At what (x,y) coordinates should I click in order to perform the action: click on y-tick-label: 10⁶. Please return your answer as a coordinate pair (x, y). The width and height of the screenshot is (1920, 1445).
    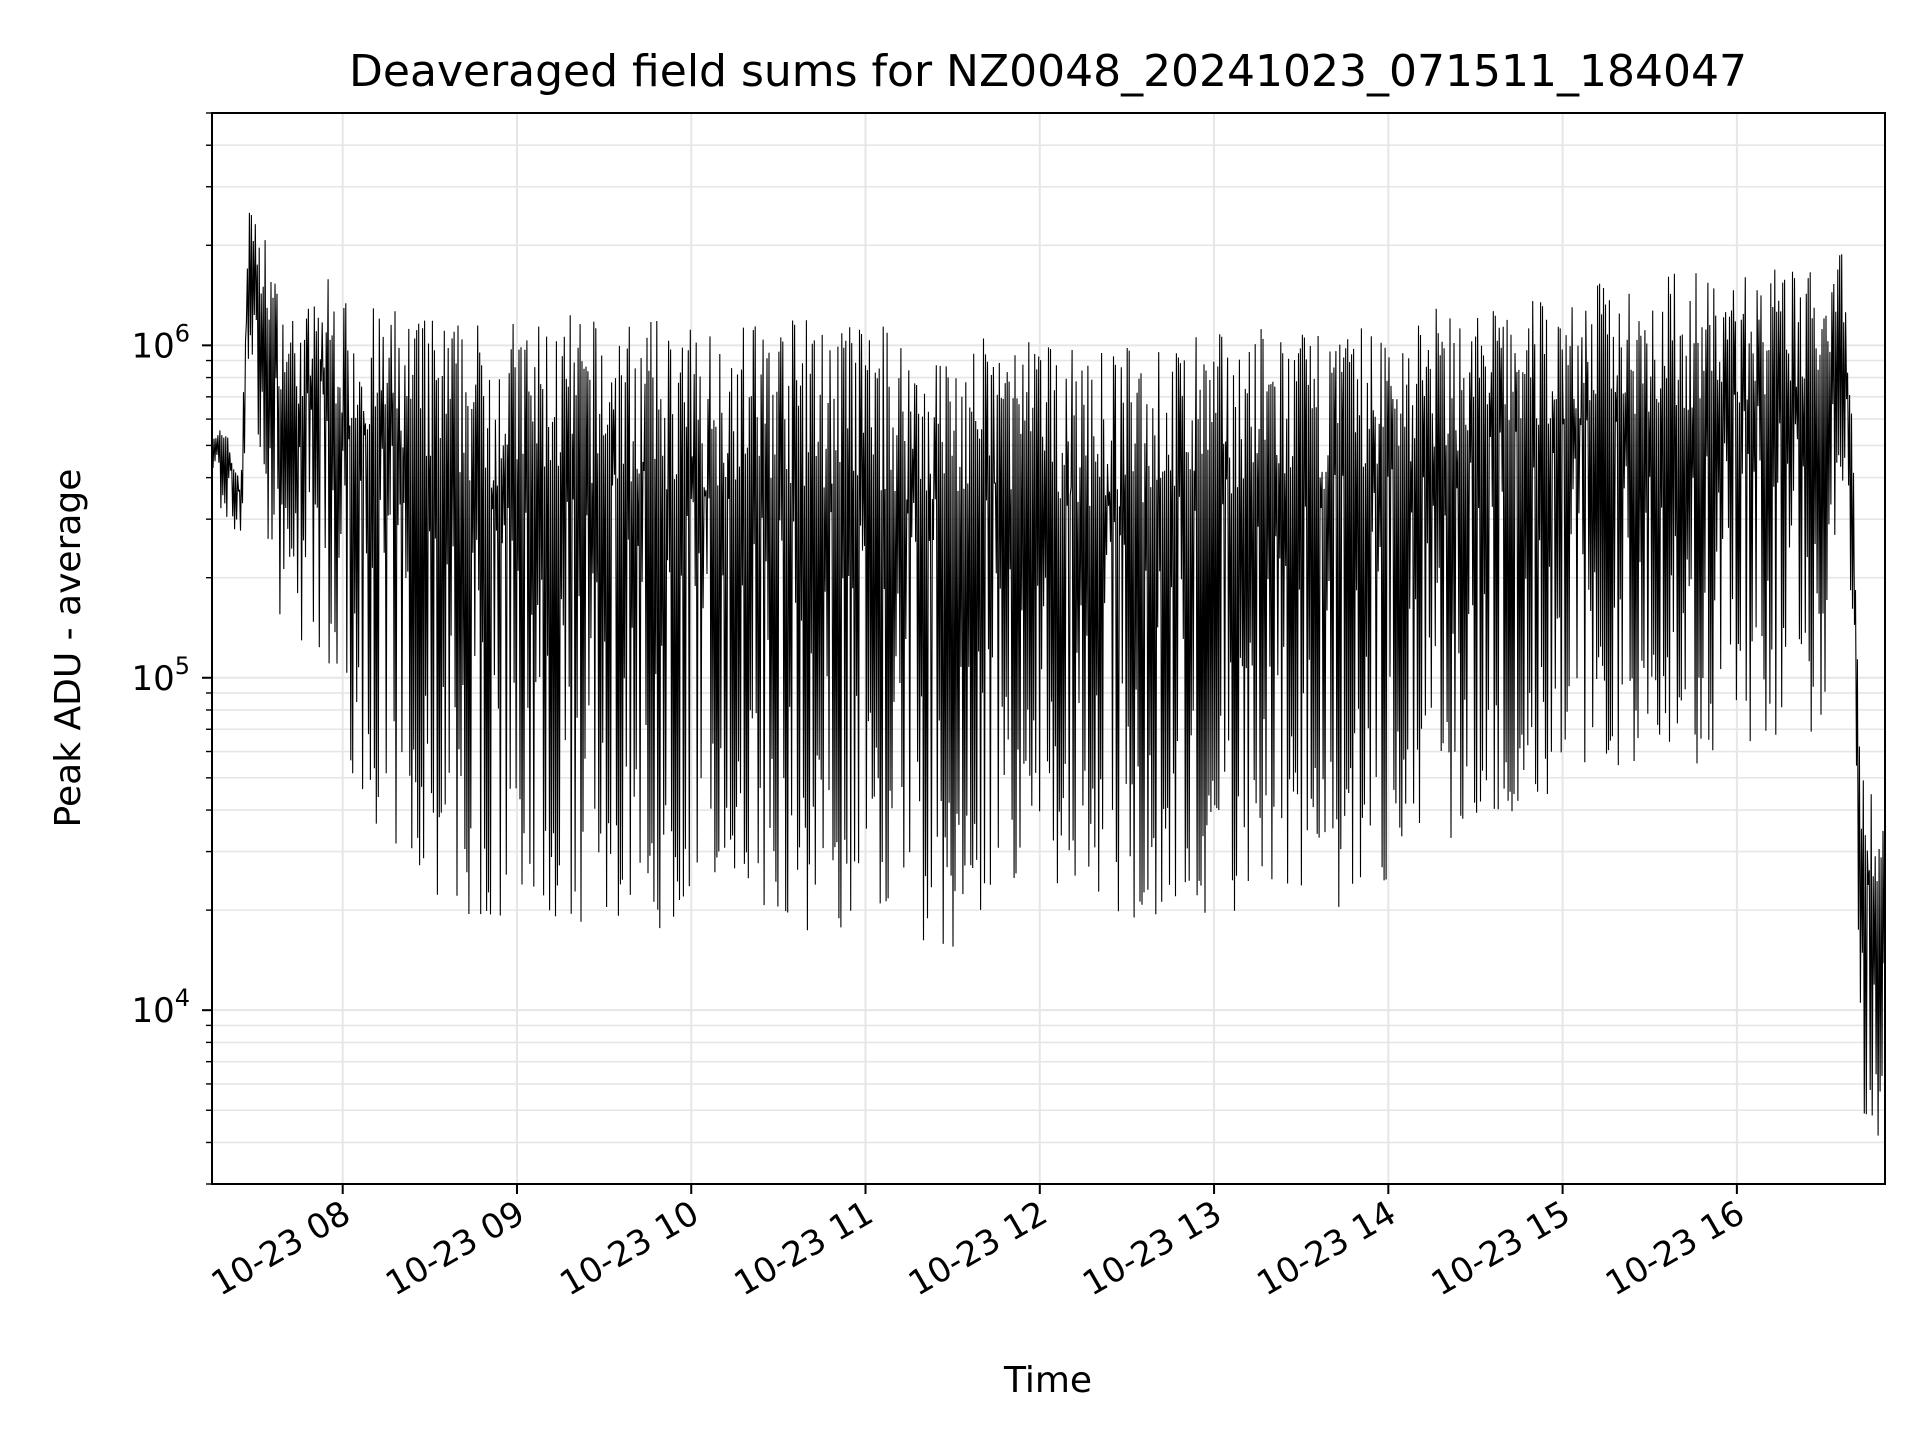
    Looking at the image, I should click on (160, 342).